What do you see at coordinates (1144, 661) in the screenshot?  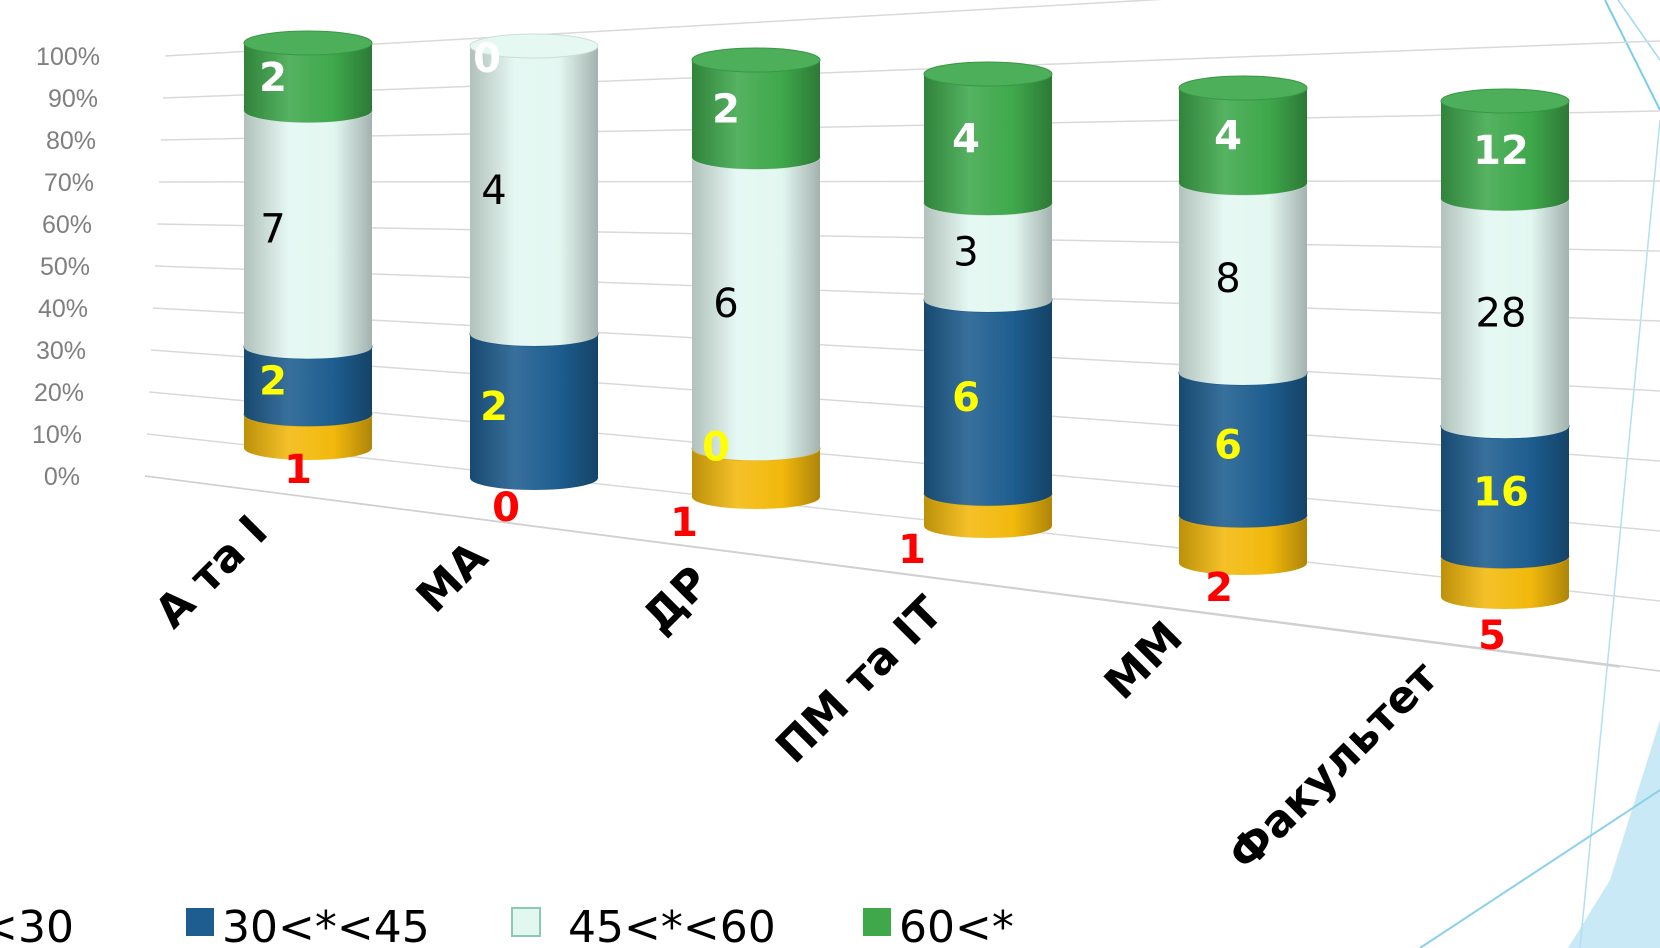 I see `x-category-label: ММ` at bounding box center [1144, 661].